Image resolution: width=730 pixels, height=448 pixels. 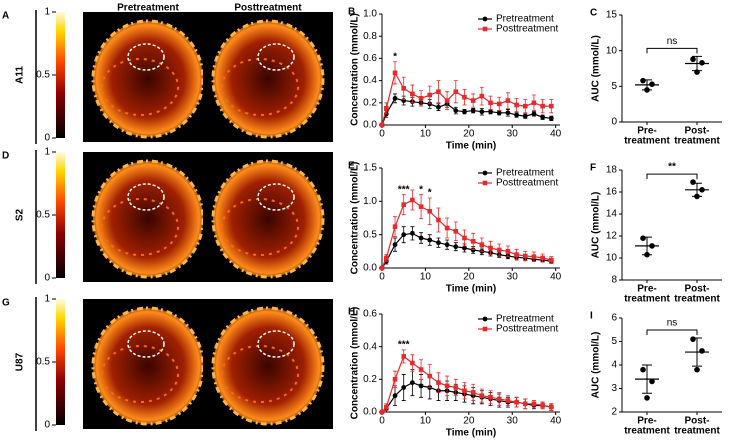 I want to click on y-tick-label: 0.2, so click(x=370, y=379).